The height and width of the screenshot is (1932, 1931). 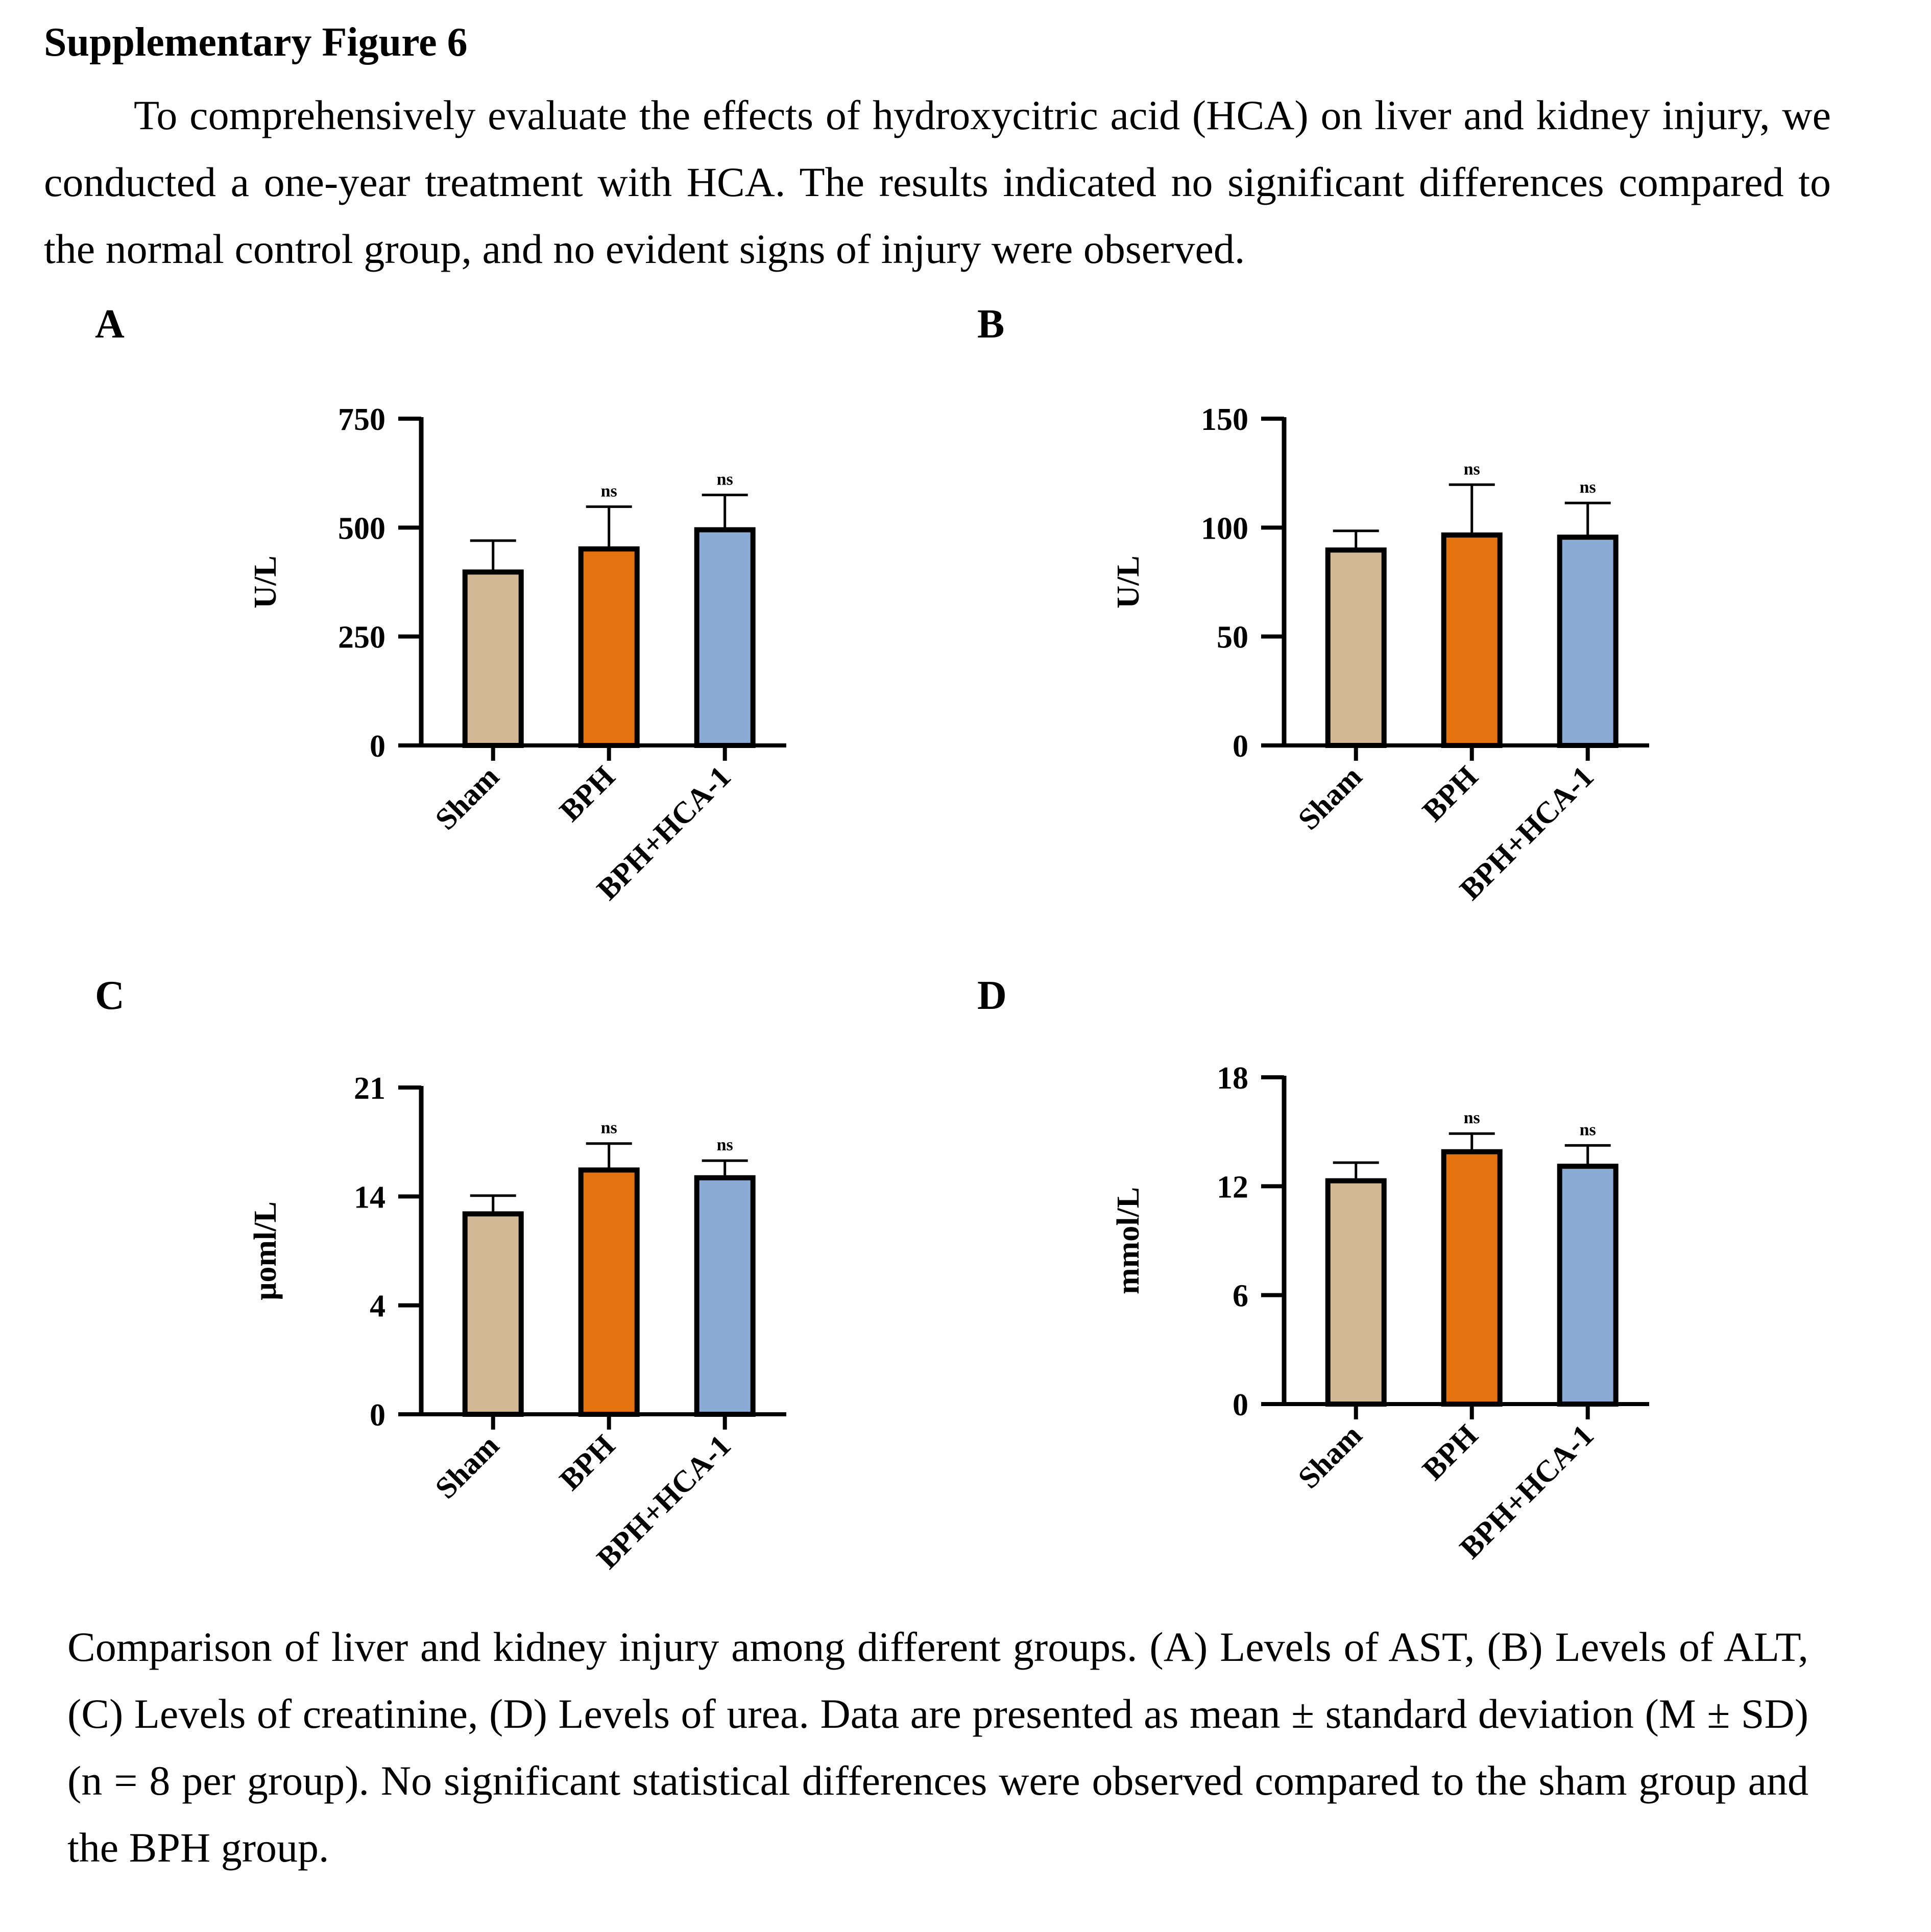 What do you see at coordinates (1232, 1079) in the screenshot?
I see `y-tick-label: 18` at bounding box center [1232, 1079].